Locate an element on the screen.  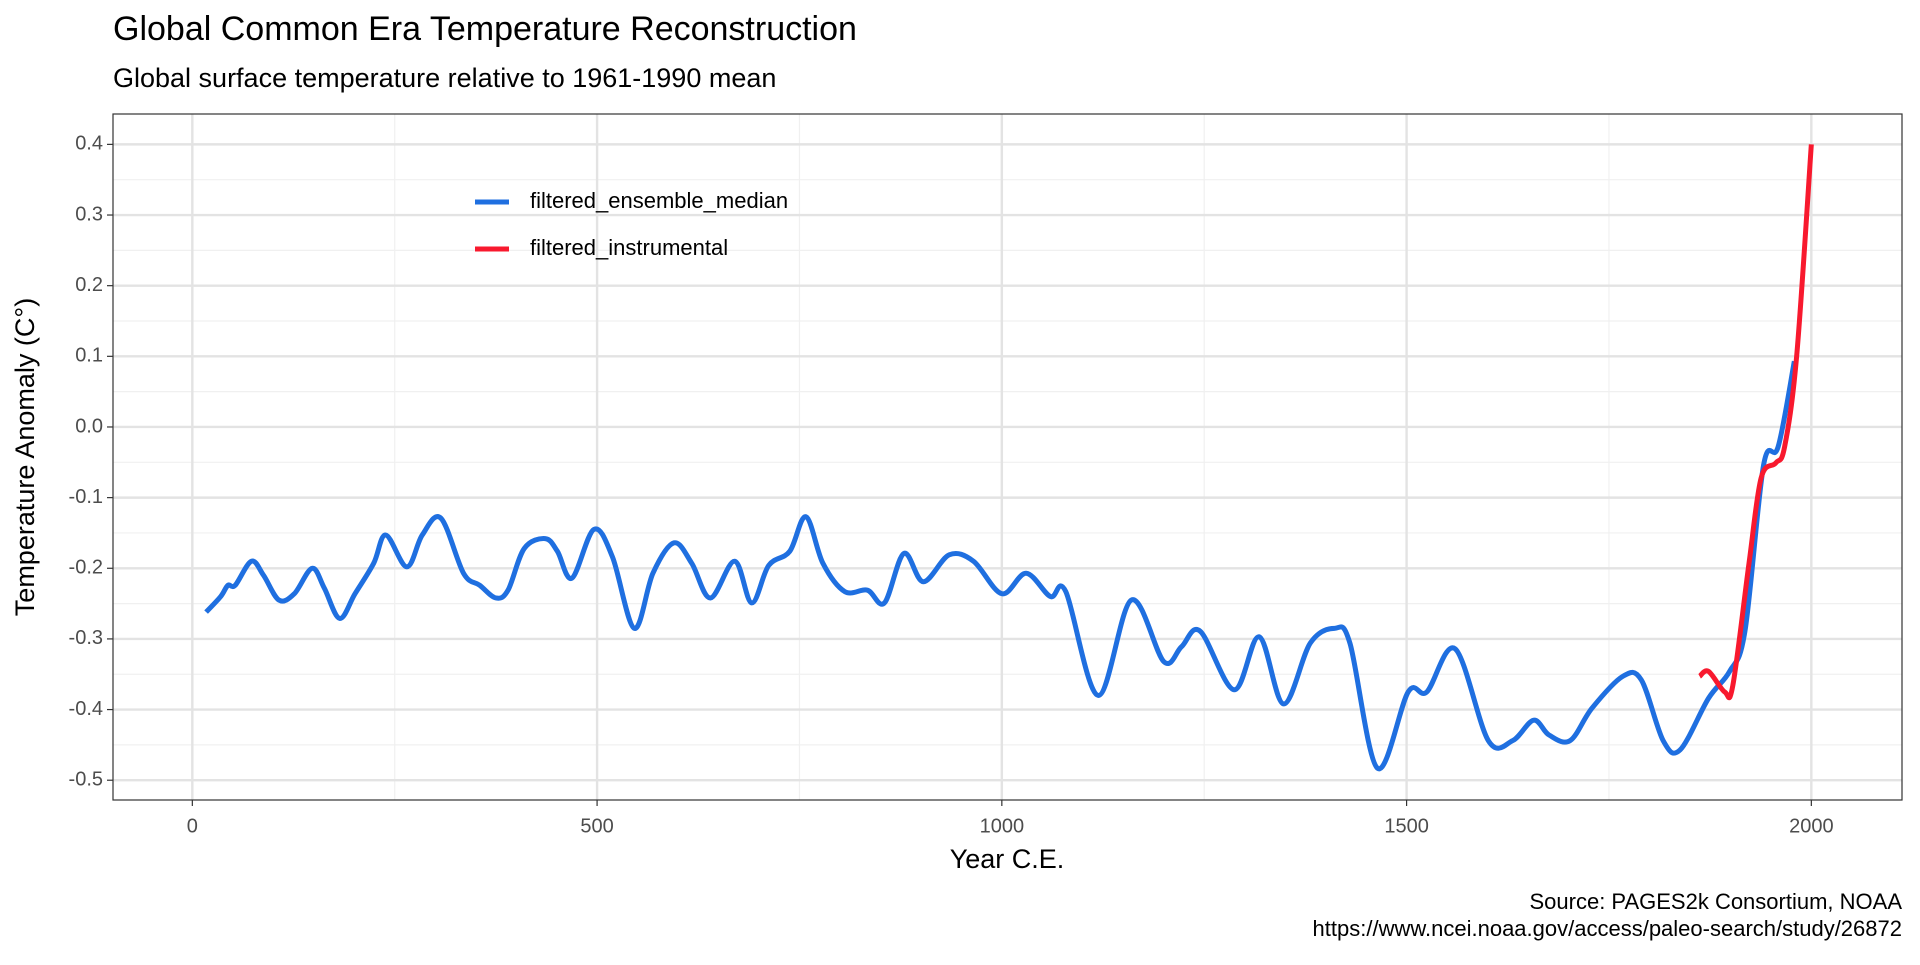
series-line is located at coordinates (1755, 422).